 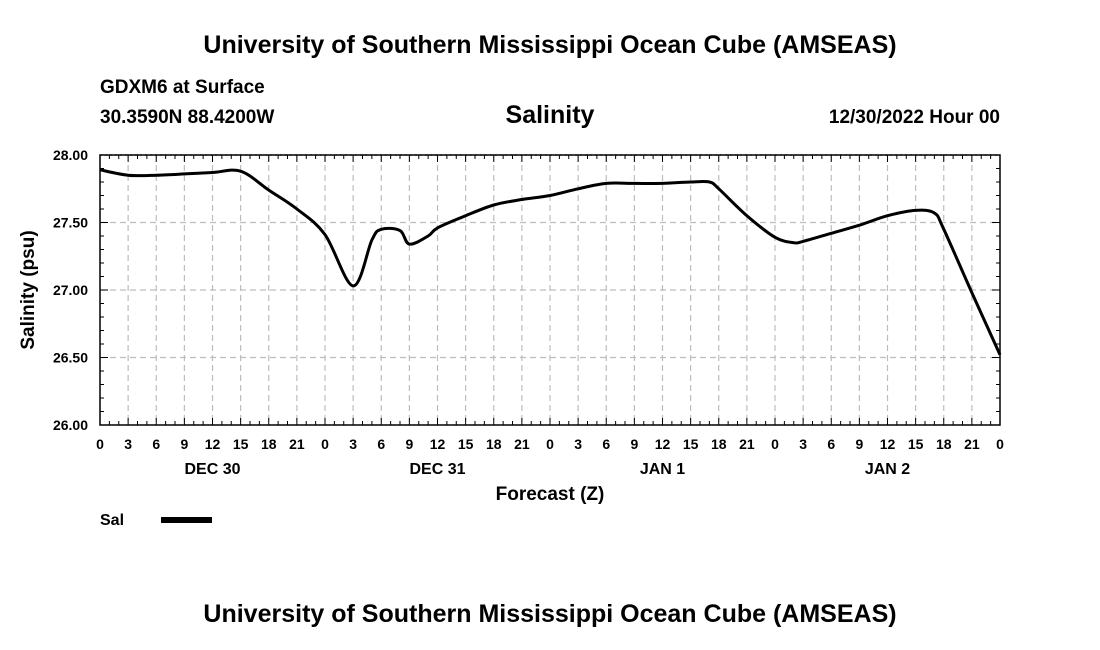 What do you see at coordinates (887, 469) in the screenshot?
I see `day-label: JAN 2` at bounding box center [887, 469].